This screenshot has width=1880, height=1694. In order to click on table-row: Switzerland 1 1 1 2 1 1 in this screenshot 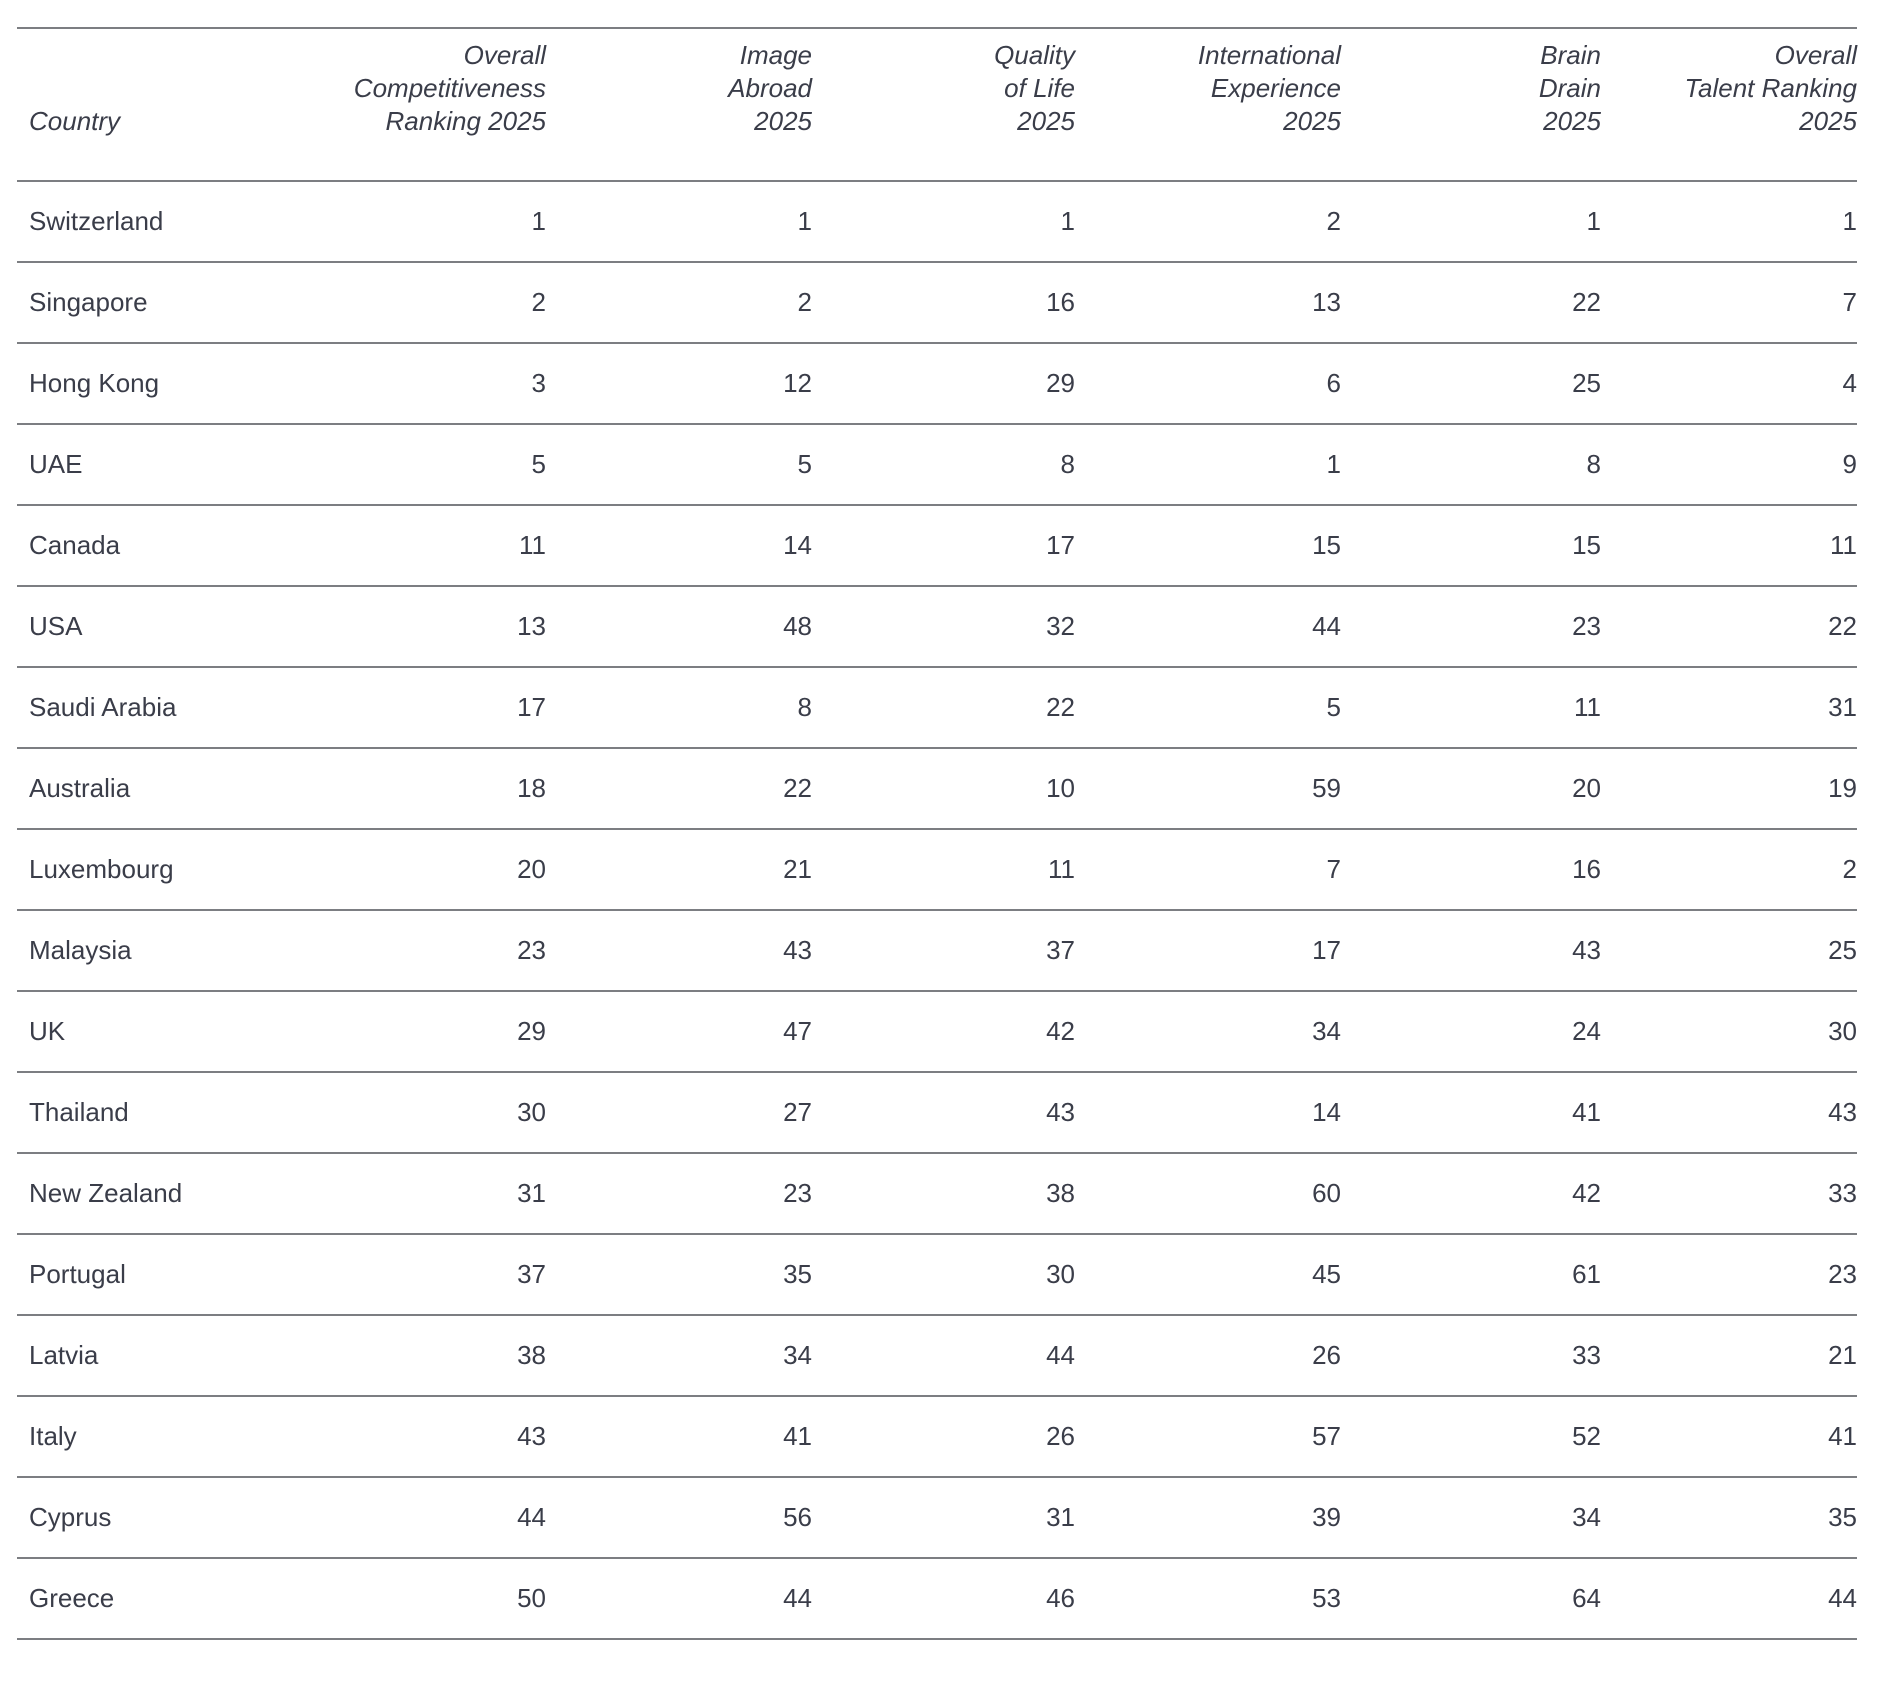, I will do `click(937, 222)`.